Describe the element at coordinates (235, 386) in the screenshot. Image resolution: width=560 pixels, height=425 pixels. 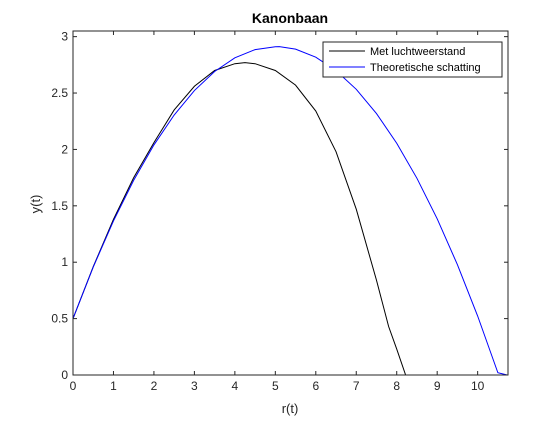
I see `x-tick-label: 4` at that location.